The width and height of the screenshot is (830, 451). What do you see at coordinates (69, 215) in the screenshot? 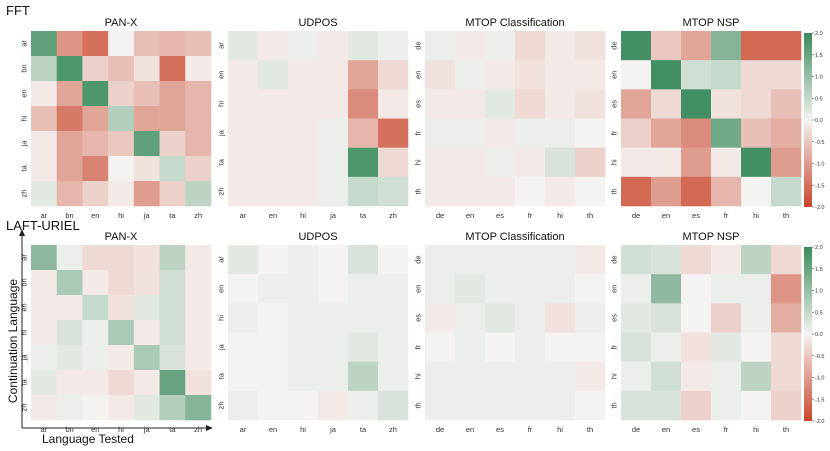
I see `col-tick-label: bn` at bounding box center [69, 215].